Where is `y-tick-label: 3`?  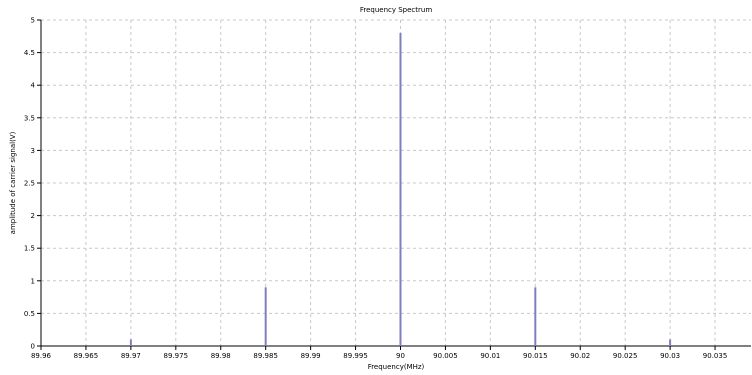 y-tick-label: 3 is located at coordinates (33, 151).